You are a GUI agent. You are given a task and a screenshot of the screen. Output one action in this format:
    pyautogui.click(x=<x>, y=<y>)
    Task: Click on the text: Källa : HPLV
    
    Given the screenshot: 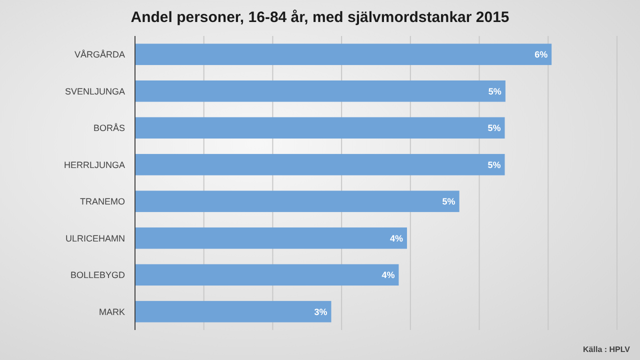 What is the action you would take?
    pyautogui.click(x=607, y=349)
    